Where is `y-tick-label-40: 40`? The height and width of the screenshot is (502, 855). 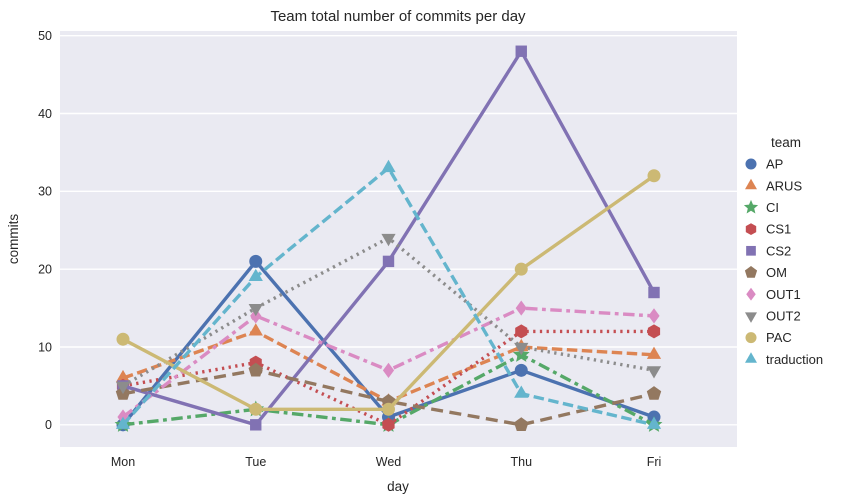
y-tick-label-40: 40 is located at coordinates (45, 114).